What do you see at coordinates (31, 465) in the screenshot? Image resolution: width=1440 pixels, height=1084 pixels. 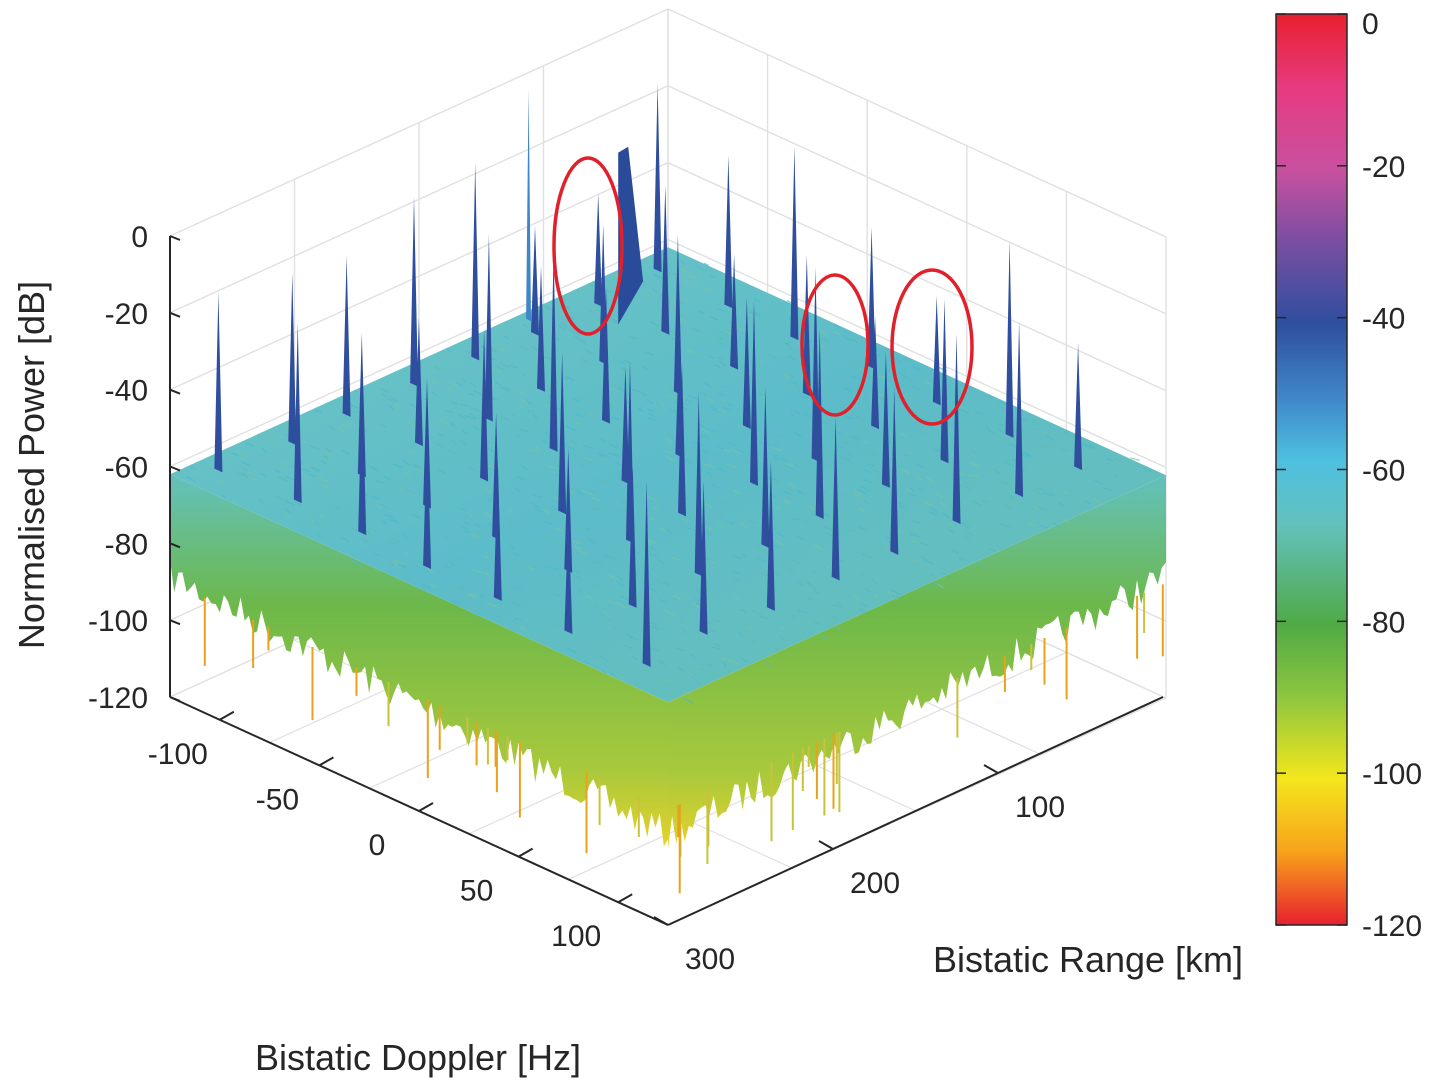 I see `z-axis-label: Normalised Power [dB]` at bounding box center [31, 465].